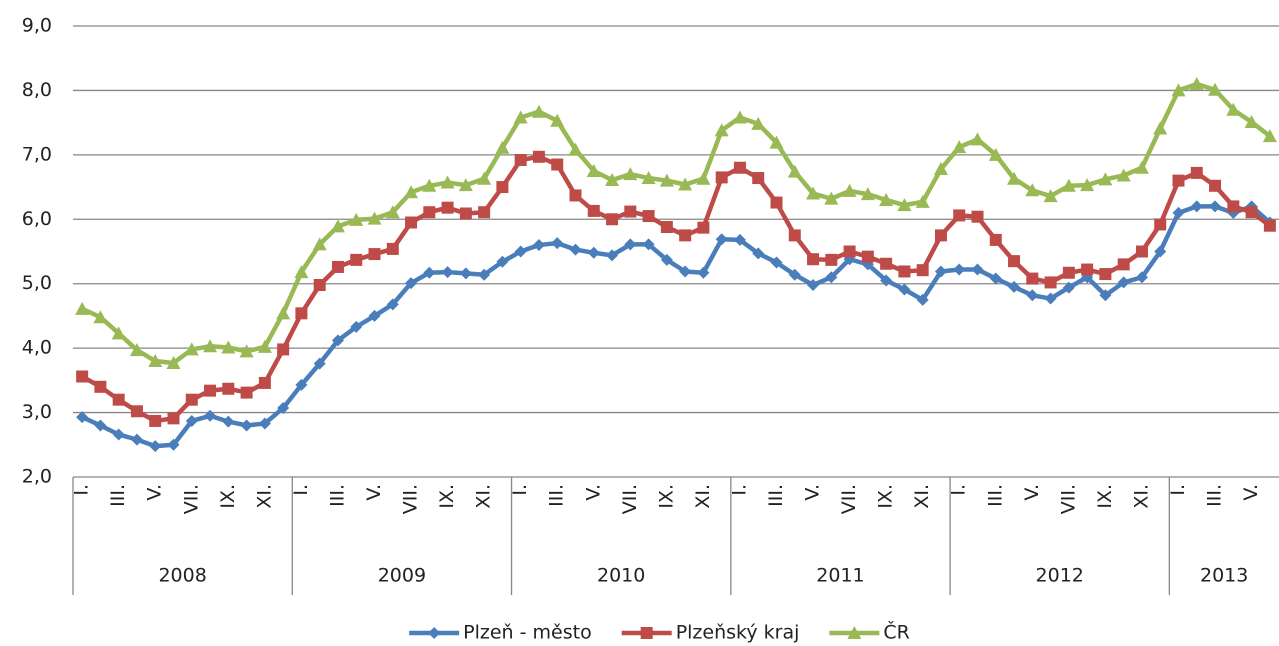 The width and height of the screenshot is (1279, 646). What do you see at coordinates (840, 576) in the screenshot?
I see `x-group-label: 2011` at bounding box center [840, 576].